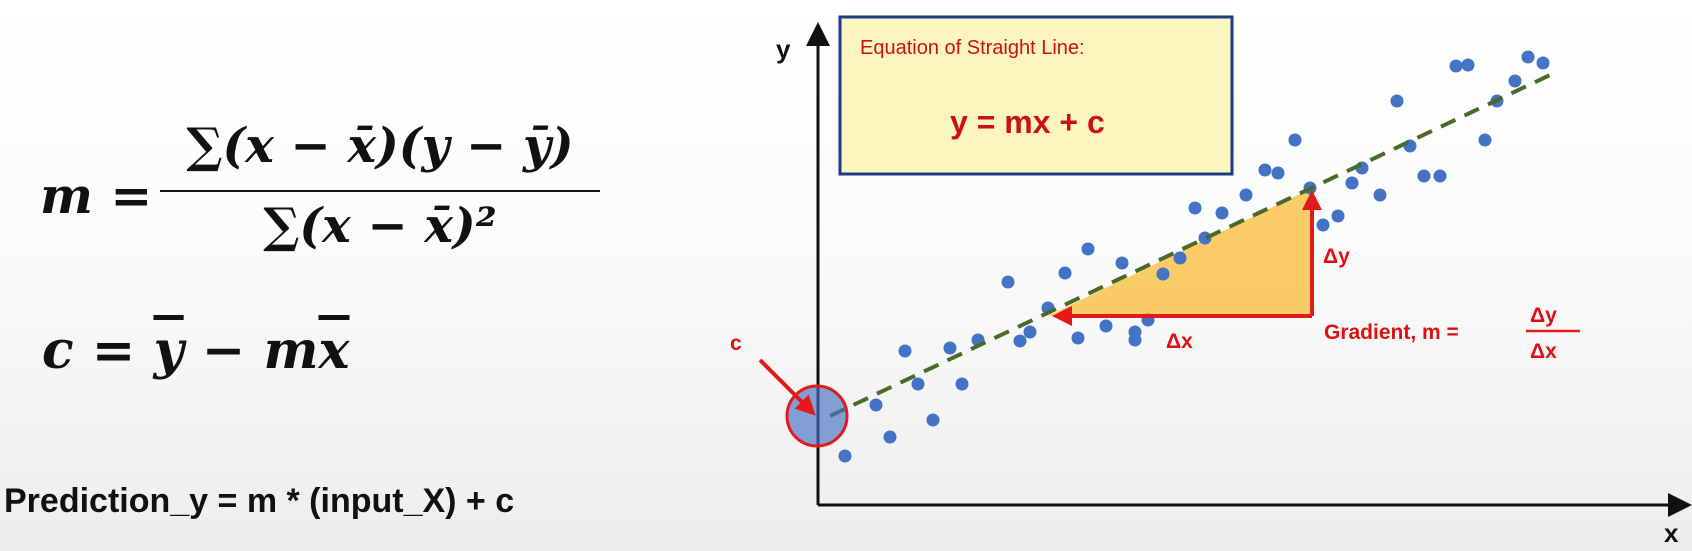 This screenshot has height=551, width=1692. Describe the element at coordinates (98, 350) in the screenshot. I see `intercept-formula-lhs: c =` at that location.